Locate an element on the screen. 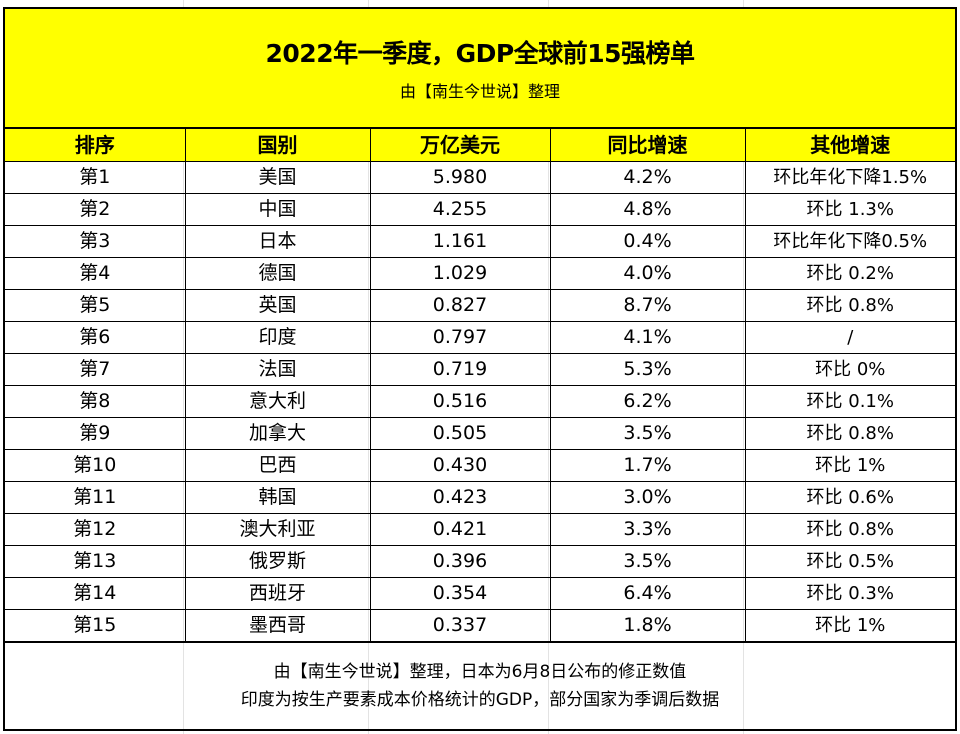 The width and height of the screenshot is (960, 734). yoy-growth-cell: 4.8% is located at coordinates (647, 209).